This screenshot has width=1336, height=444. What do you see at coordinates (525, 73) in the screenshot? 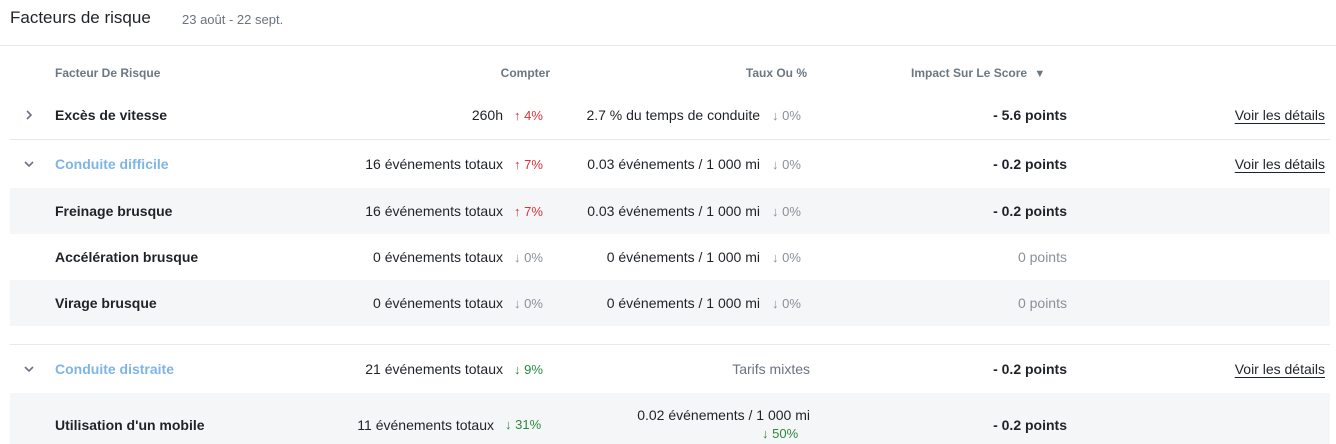
I see `column-header-count: Compter` at bounding box center [525, 73].